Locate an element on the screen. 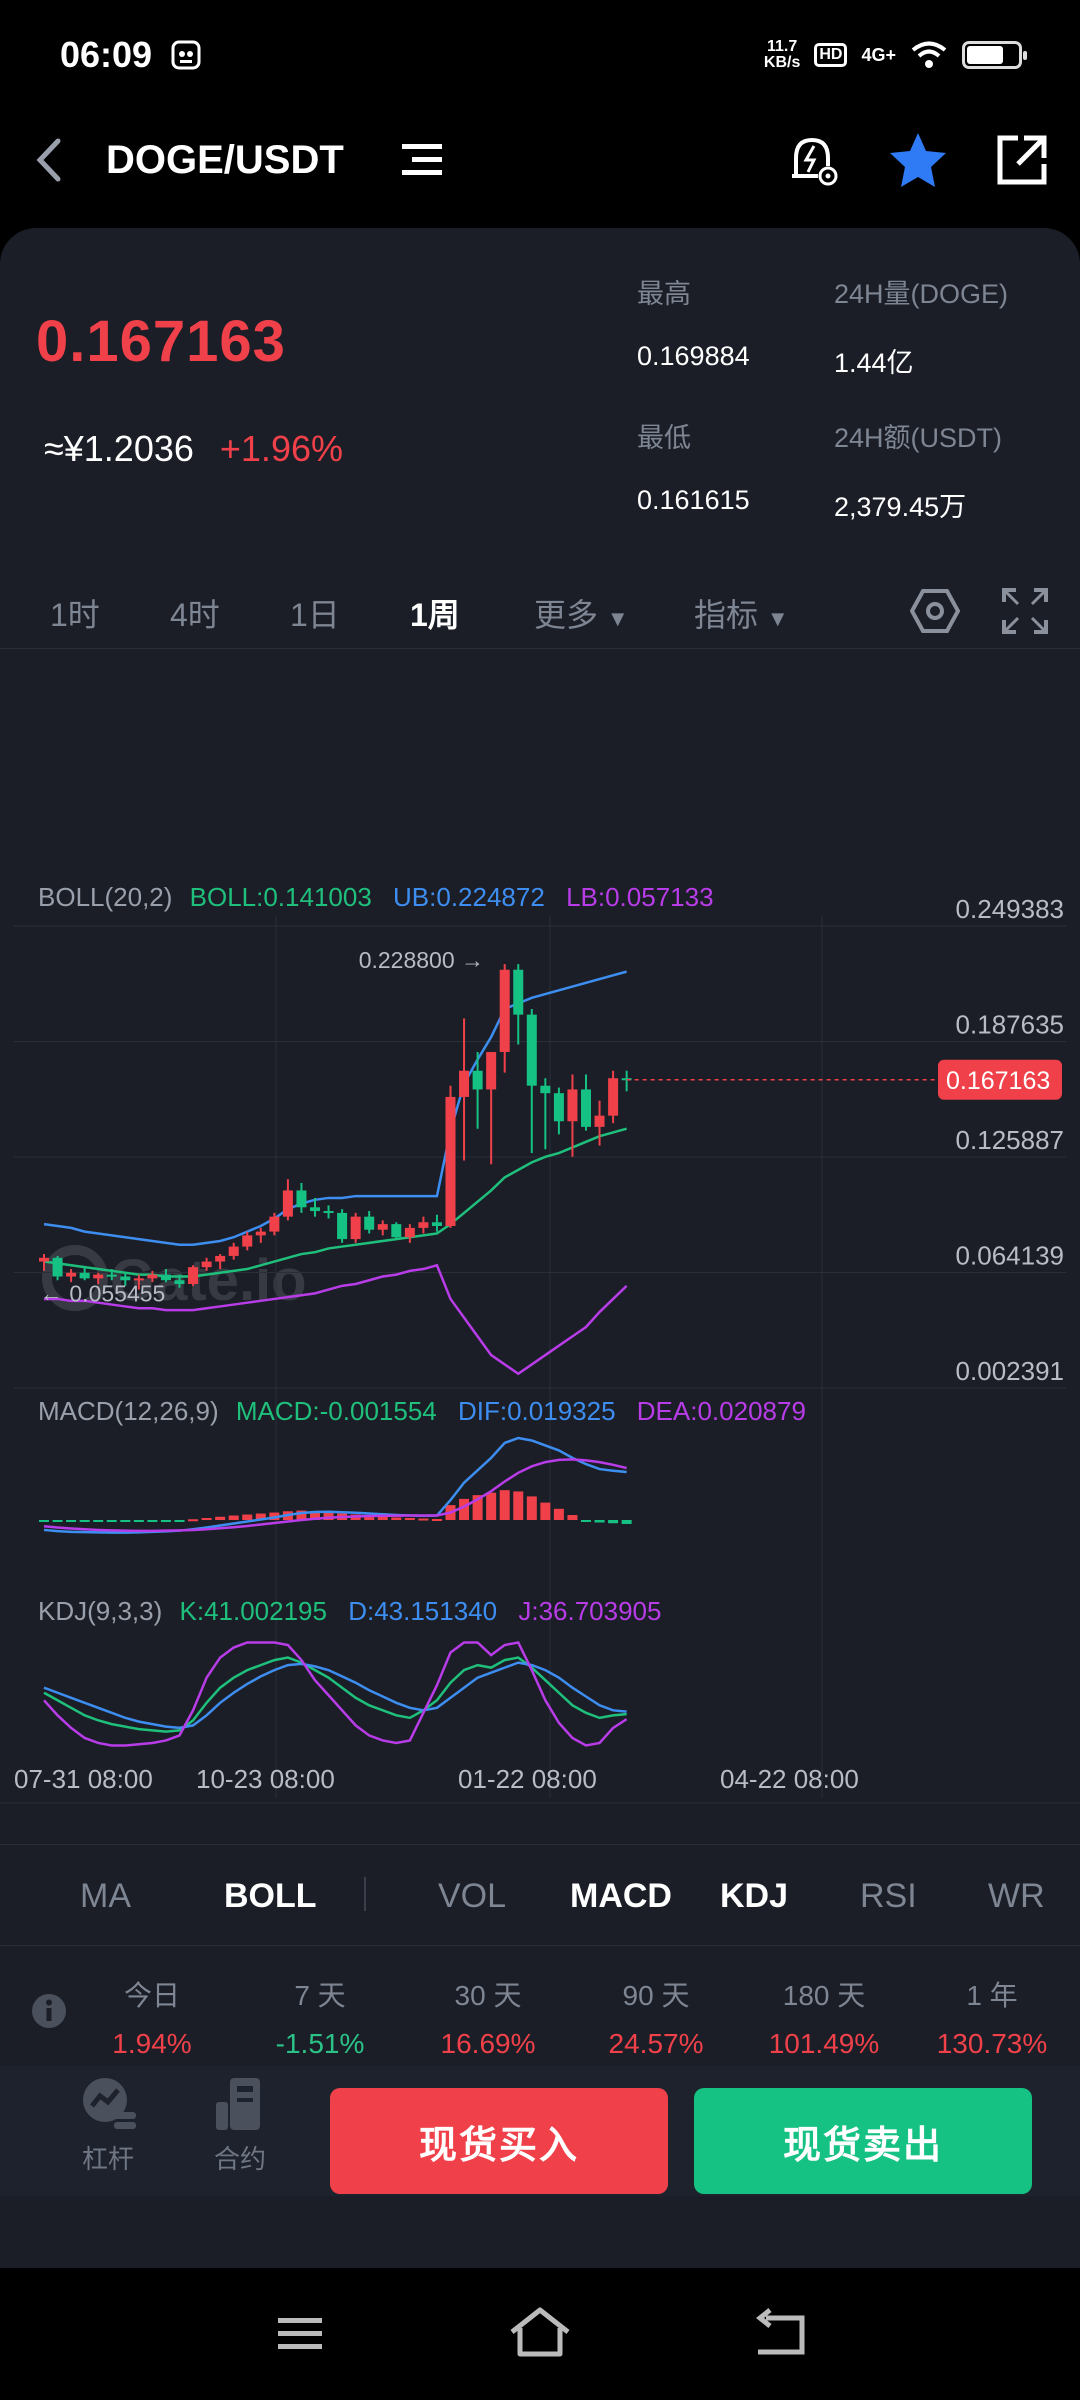  tab-vol: VOL is located at coordinates (472, 1896).